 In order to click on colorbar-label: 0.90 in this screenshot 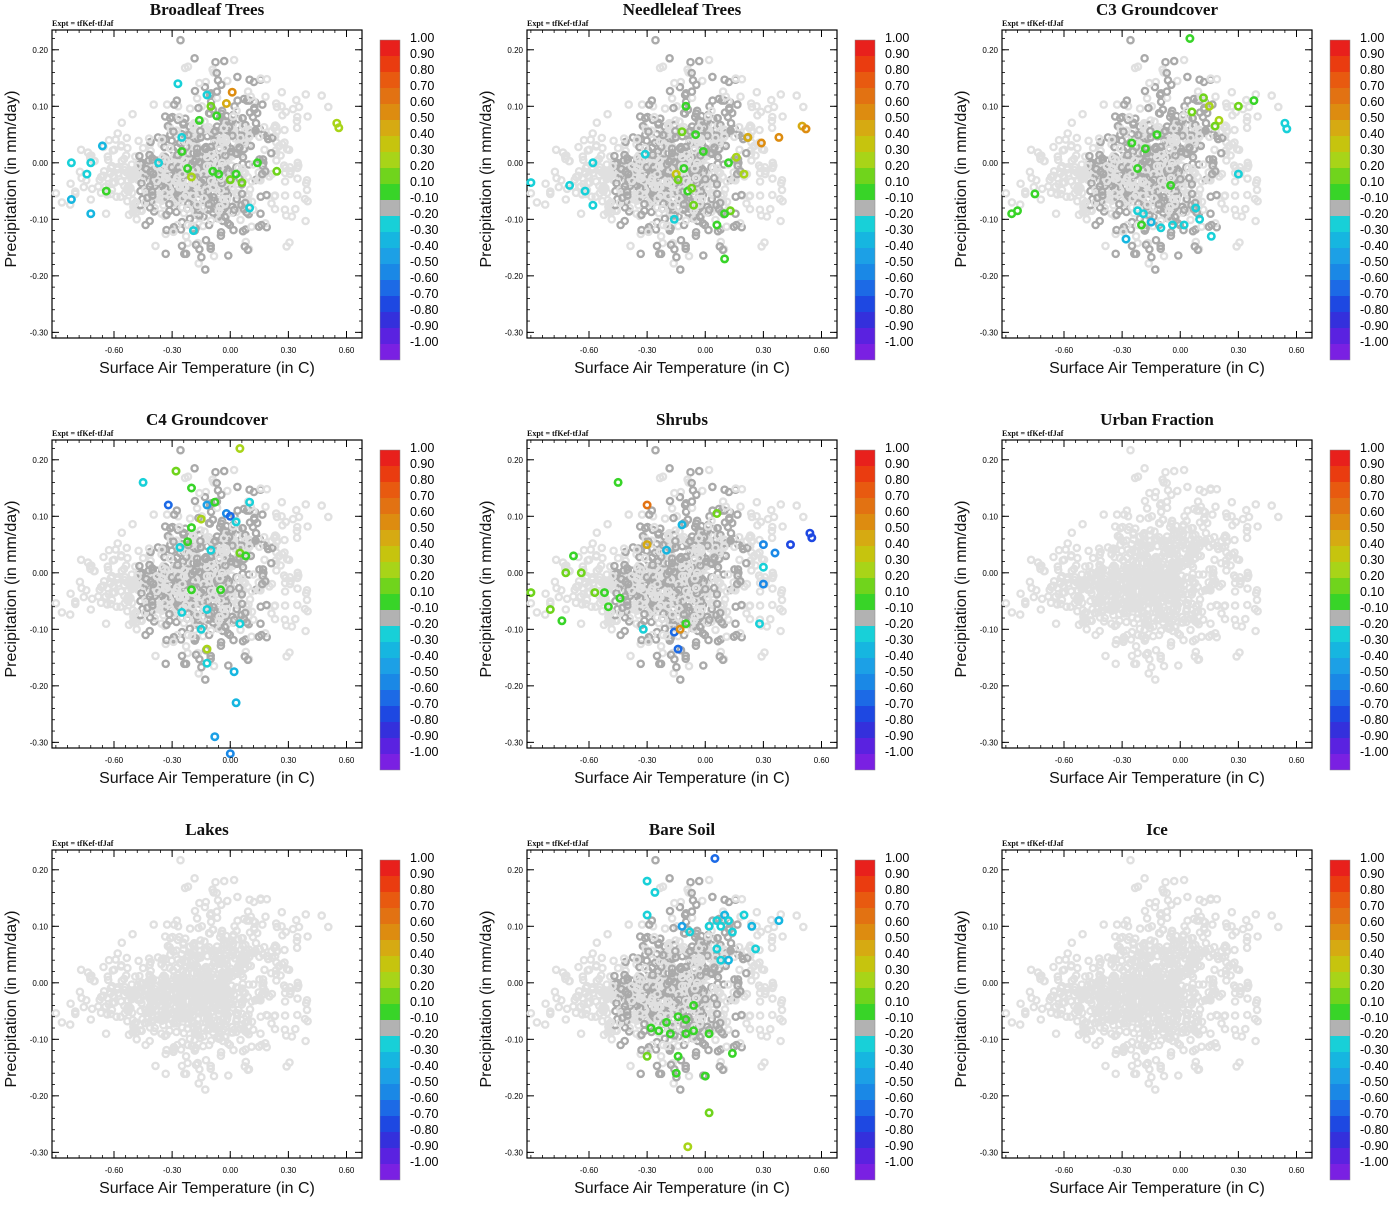, I will do `click(1372, 54)`.